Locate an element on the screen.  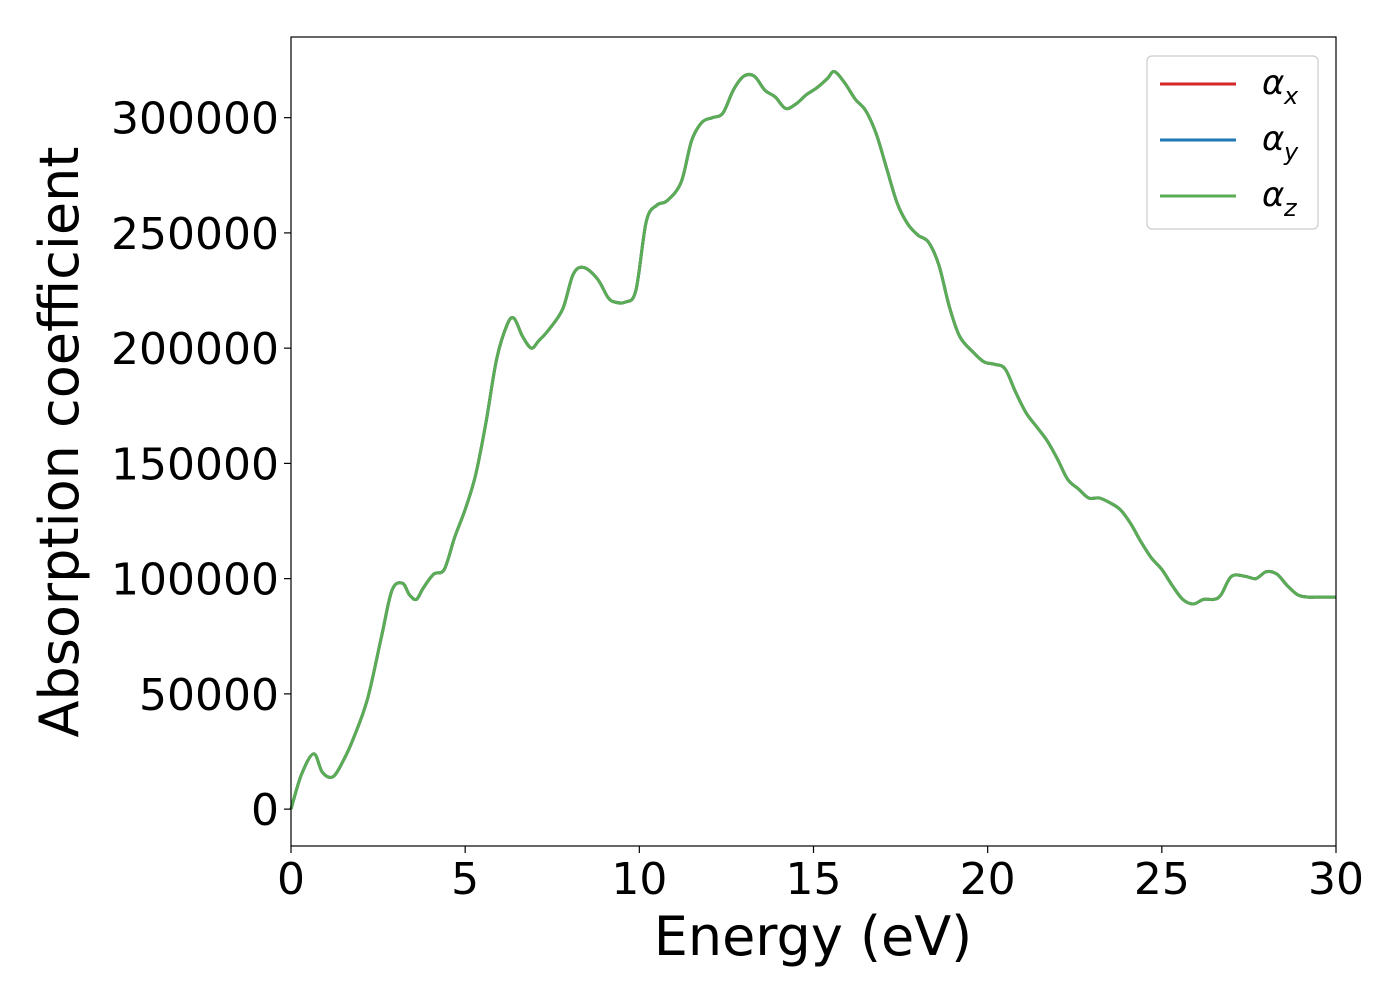
x-tick-label: 25 is located at coordinates (1162, 879).